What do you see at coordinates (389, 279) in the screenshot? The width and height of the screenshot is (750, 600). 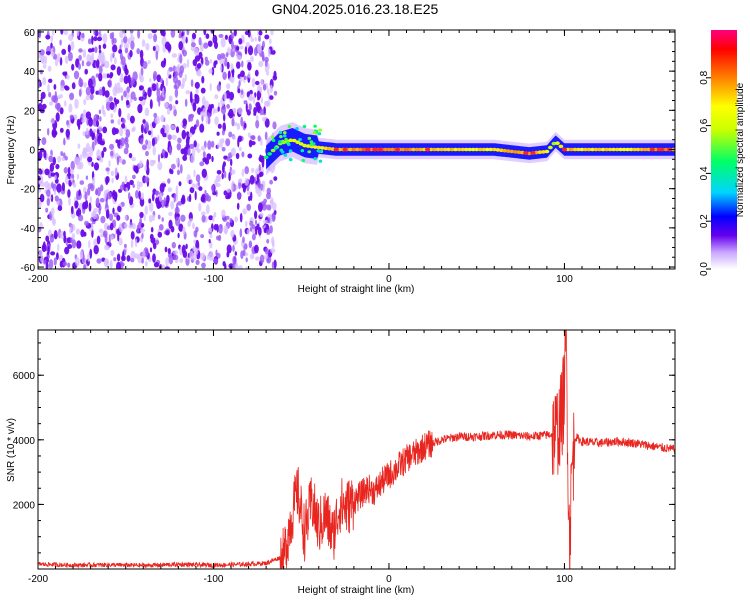 I see `x-tick-label: 0` at bounding box center [389, 279].